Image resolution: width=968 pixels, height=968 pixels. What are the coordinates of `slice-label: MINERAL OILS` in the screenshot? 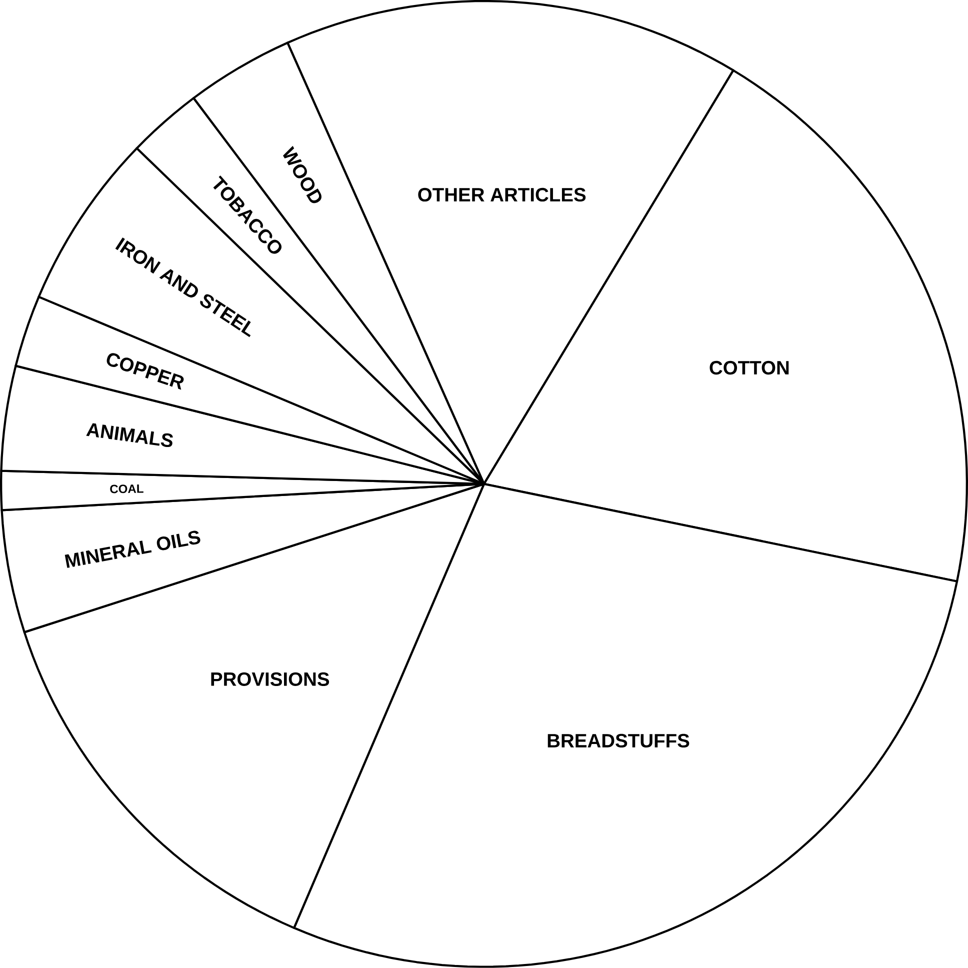 It's located at (132, 549).